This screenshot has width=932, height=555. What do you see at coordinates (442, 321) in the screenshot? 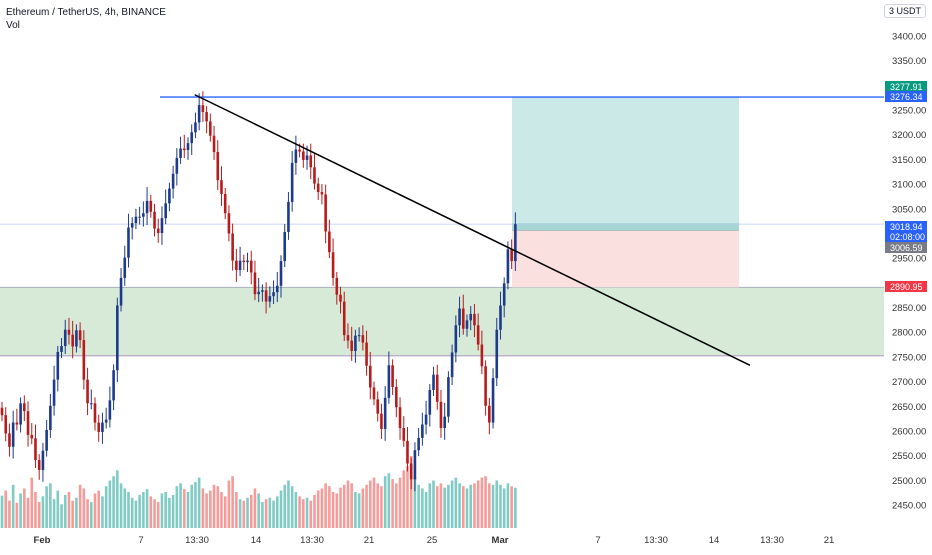
I see `support-zone` at bounding box center [442, 321].